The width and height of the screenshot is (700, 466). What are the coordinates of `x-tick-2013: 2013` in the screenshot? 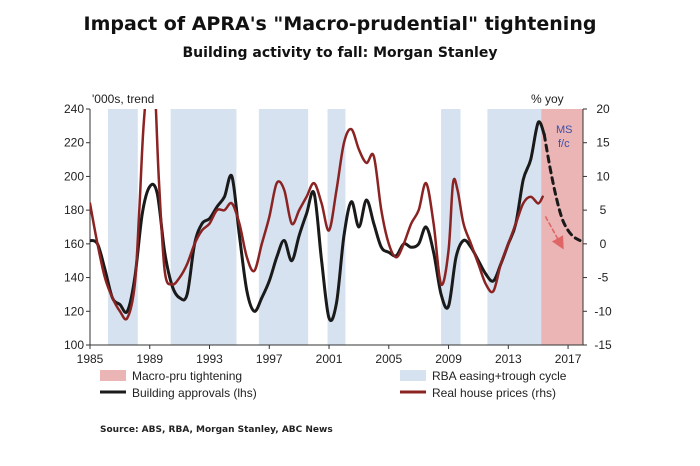 It's located at (508, 359).